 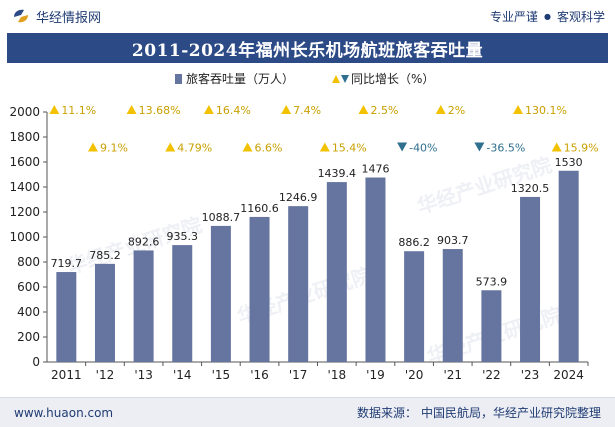 What do you see at coordinates (28, 287) in the screenshot?
I see `y-tick-label: 600` at bounding box center [28, 287].